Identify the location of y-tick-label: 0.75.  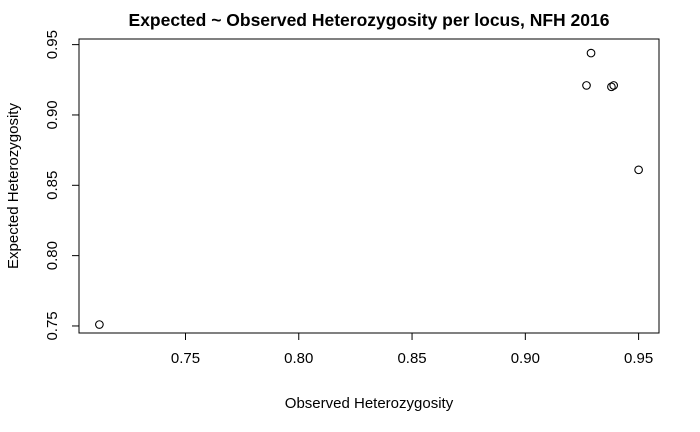
(52, 325).